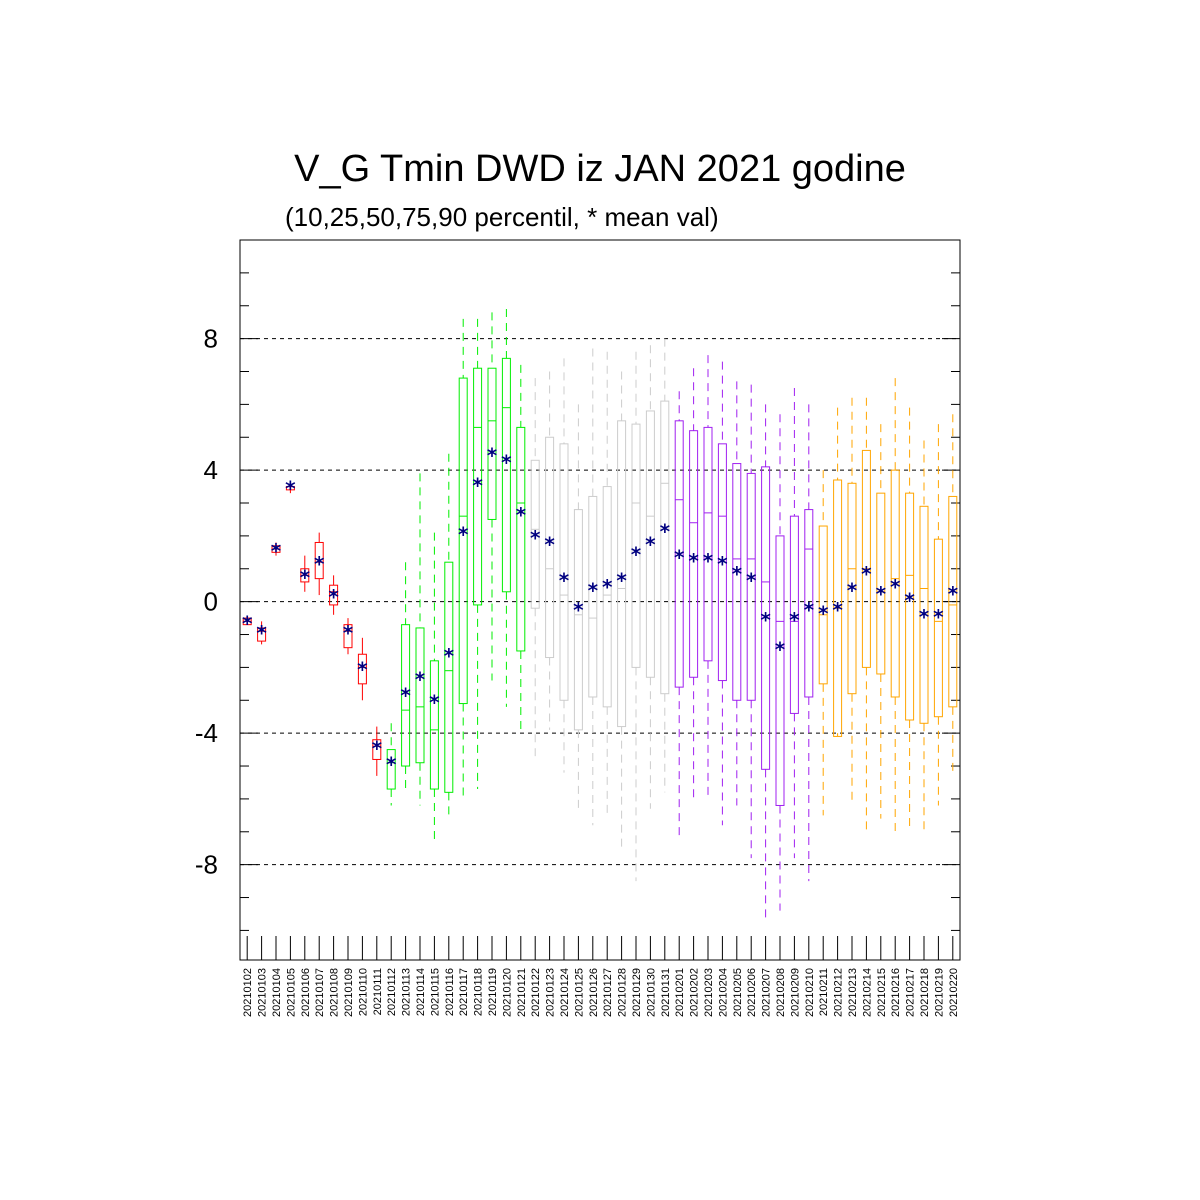 This screenshot has width=1200, height=1200. Describe the element at coordinates (896, 992) in the screenshot. I see `x-tick-label: 20210216` at that location.